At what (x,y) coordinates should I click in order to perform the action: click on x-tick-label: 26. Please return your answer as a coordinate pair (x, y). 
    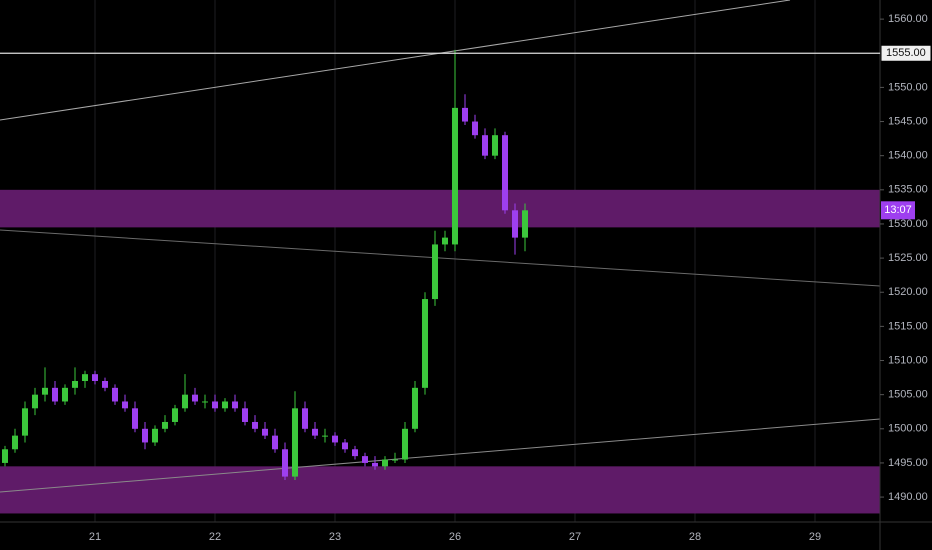
    Looking at the image, I should click on (455, 537).